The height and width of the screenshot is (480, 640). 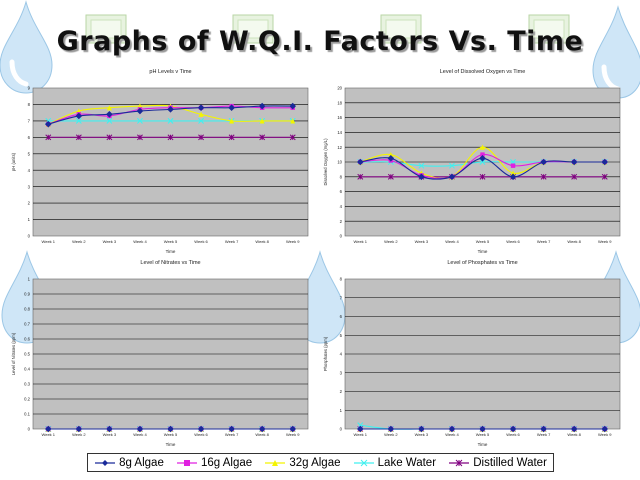 I want to click on legend-item: 8g Algae, so click(x=129, y=463).